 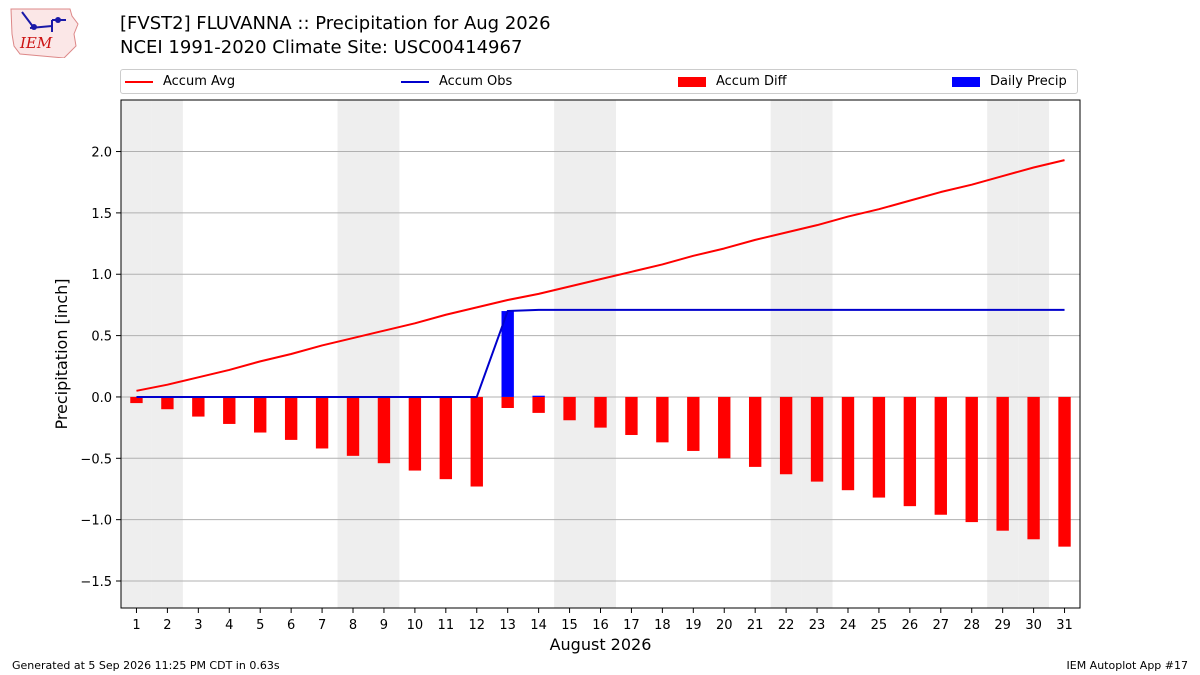 I want to click on accum-obs-line, so click(x=600, y=353).